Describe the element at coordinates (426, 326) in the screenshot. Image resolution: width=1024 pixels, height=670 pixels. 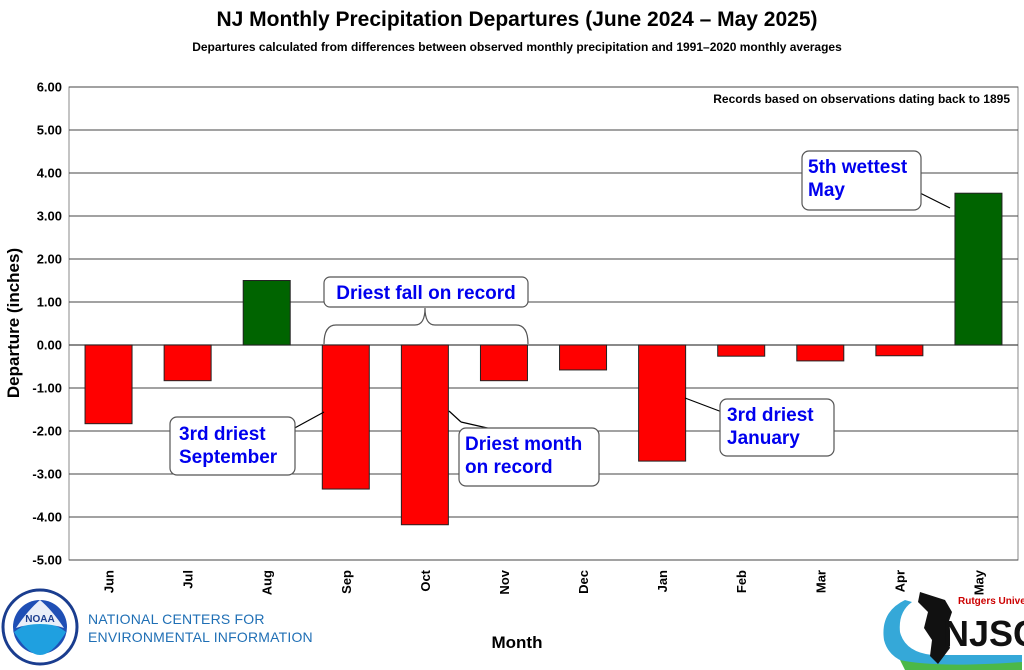
I see `fall-bracket` at that location.